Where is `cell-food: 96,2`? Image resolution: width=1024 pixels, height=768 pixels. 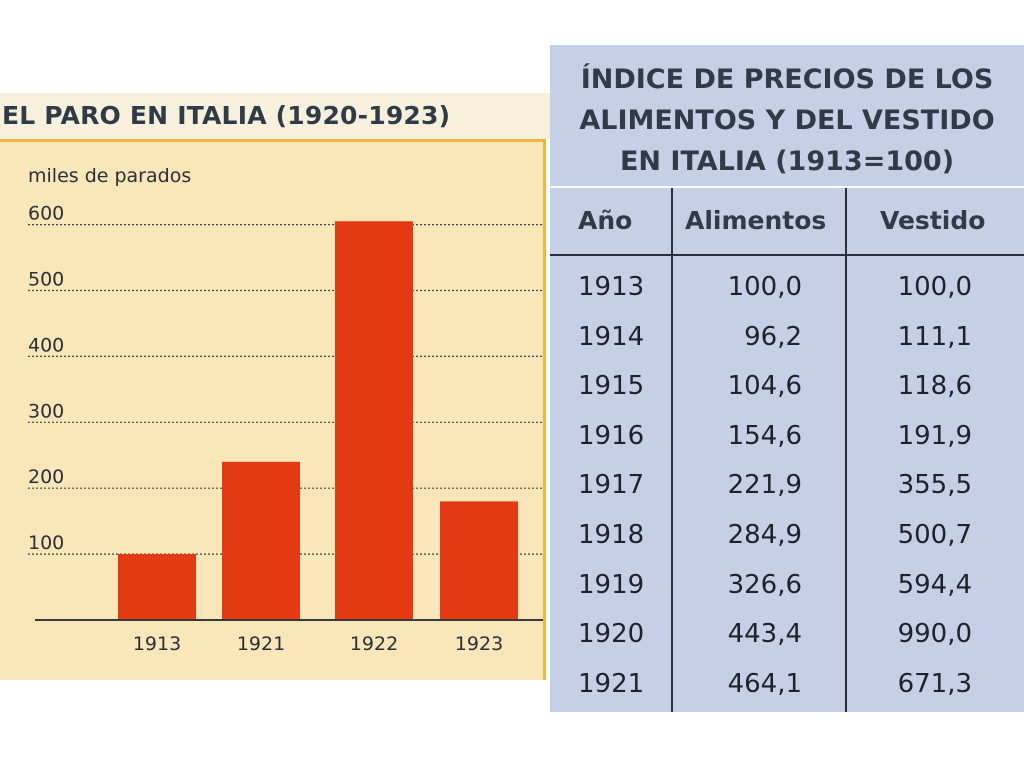 cell-food: 96,2 is located at coordinates (773, 336).